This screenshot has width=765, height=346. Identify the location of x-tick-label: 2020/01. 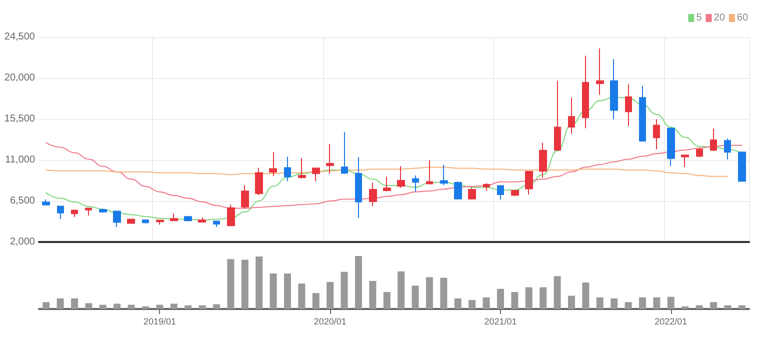
(330, 321).